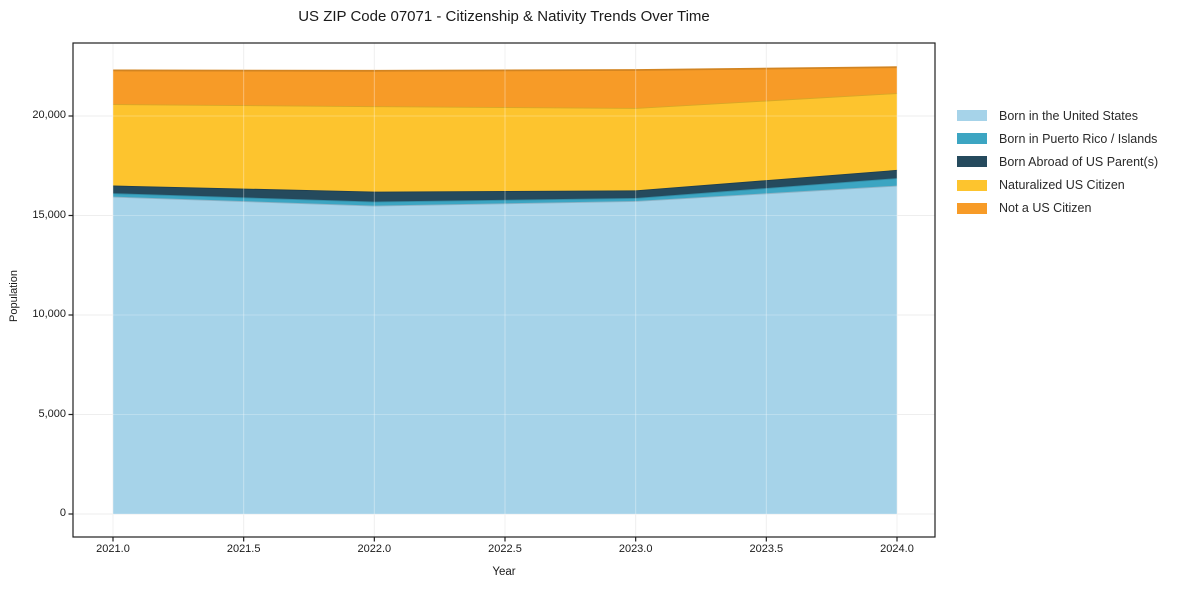  What do you see at coordinates (49, 115) in the screenshot?
I see `y-tick-label: 20,000` at bounding box center [49, 115].